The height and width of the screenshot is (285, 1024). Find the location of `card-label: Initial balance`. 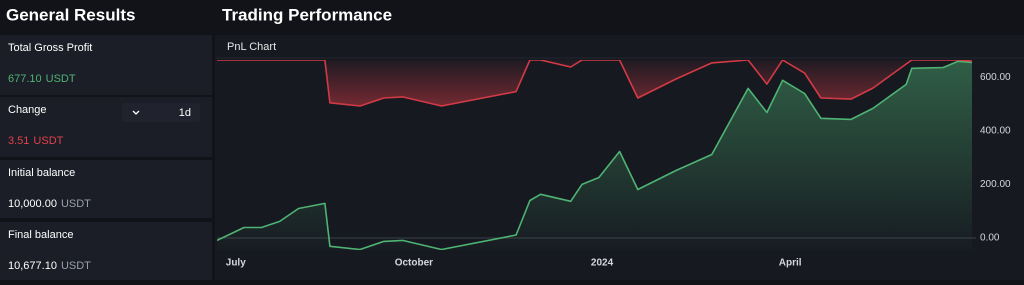

card-label: Initial balance is located at coordinates (41, 173).